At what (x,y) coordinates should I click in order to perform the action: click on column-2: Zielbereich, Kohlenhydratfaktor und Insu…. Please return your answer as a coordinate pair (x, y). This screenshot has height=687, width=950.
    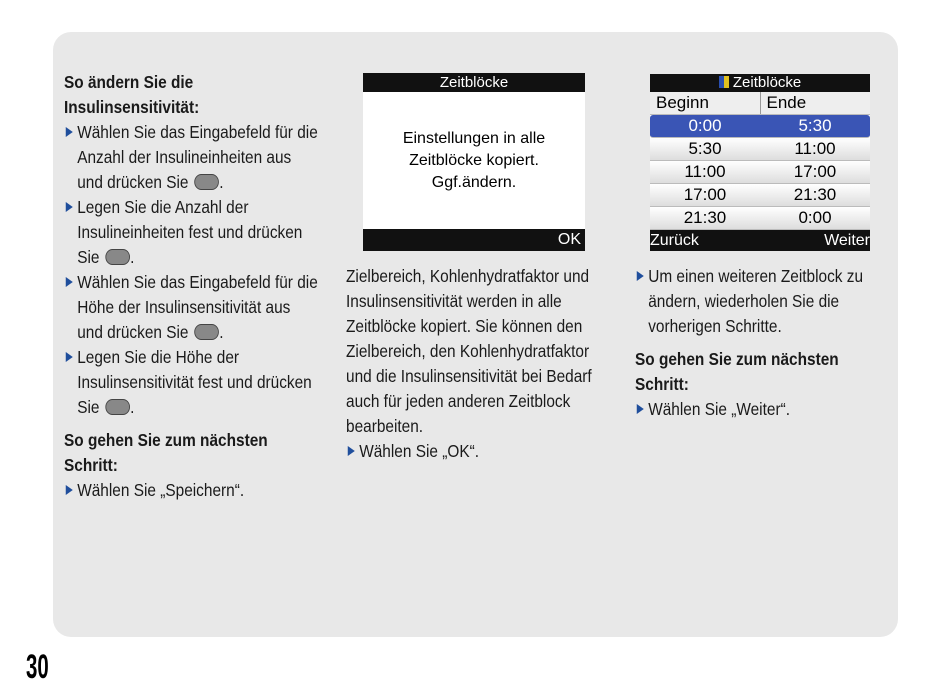
    Looking at the image, I should click on (473, 364).